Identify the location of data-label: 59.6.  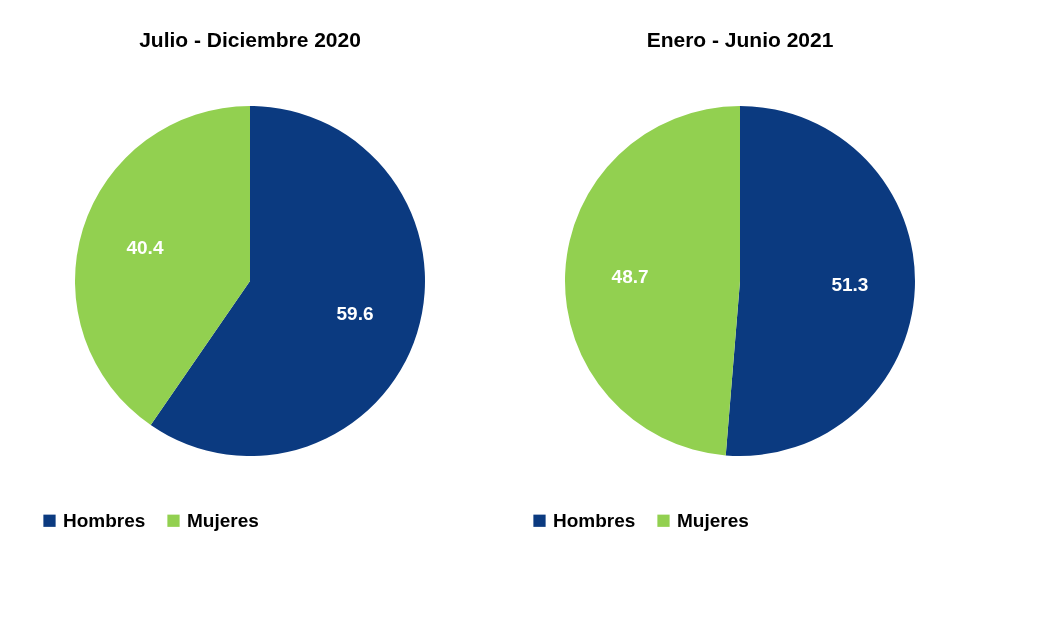
(355, 313).